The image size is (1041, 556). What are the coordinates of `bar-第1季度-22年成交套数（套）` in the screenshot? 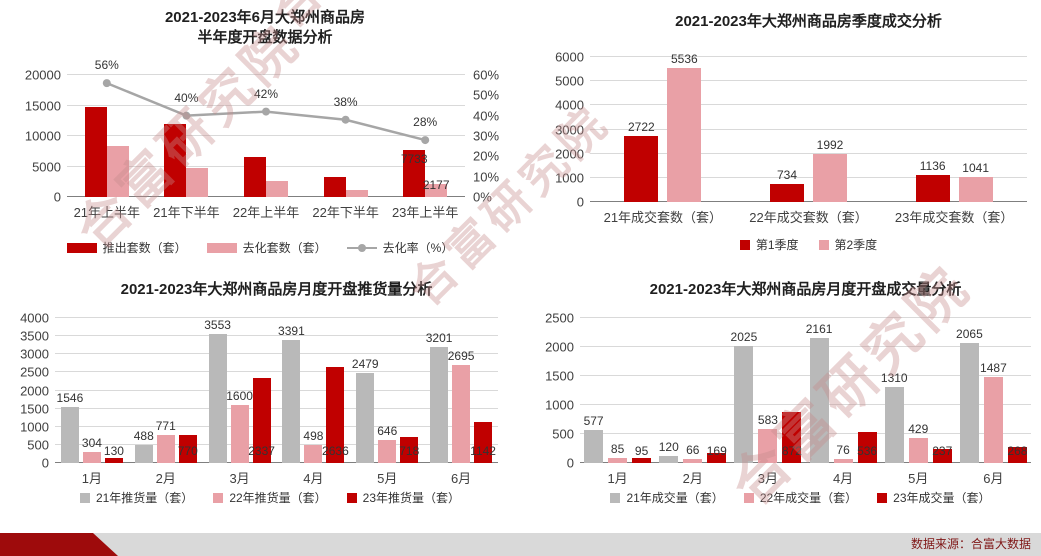 It's located at (787, 193).